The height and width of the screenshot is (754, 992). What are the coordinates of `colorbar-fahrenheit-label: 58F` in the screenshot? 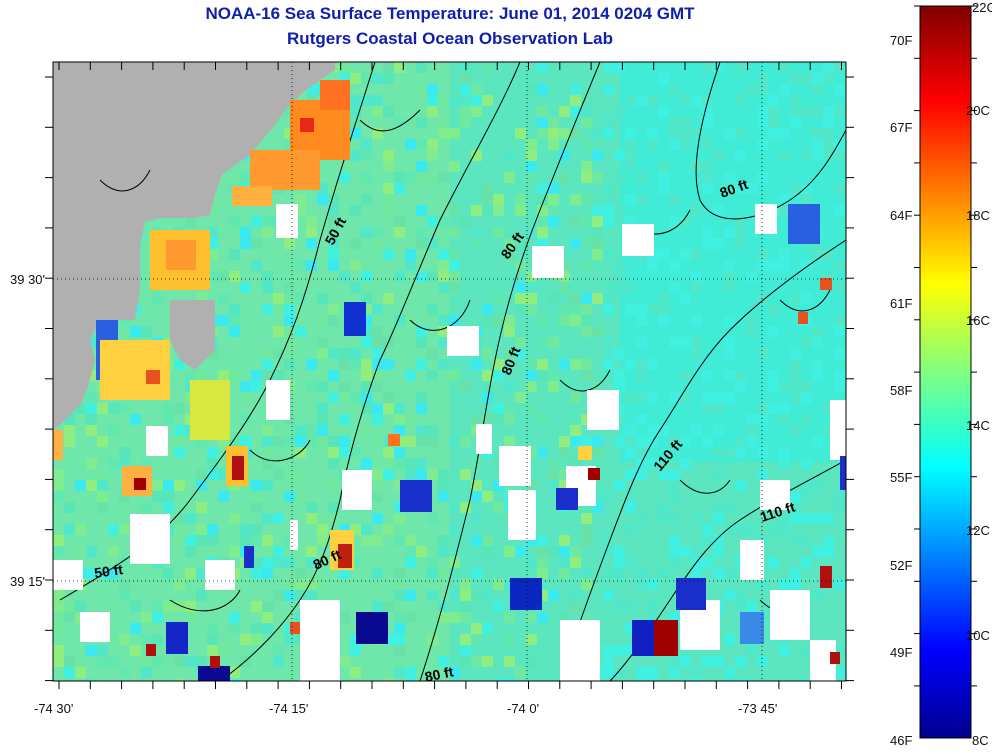 It's located at (901, 390).